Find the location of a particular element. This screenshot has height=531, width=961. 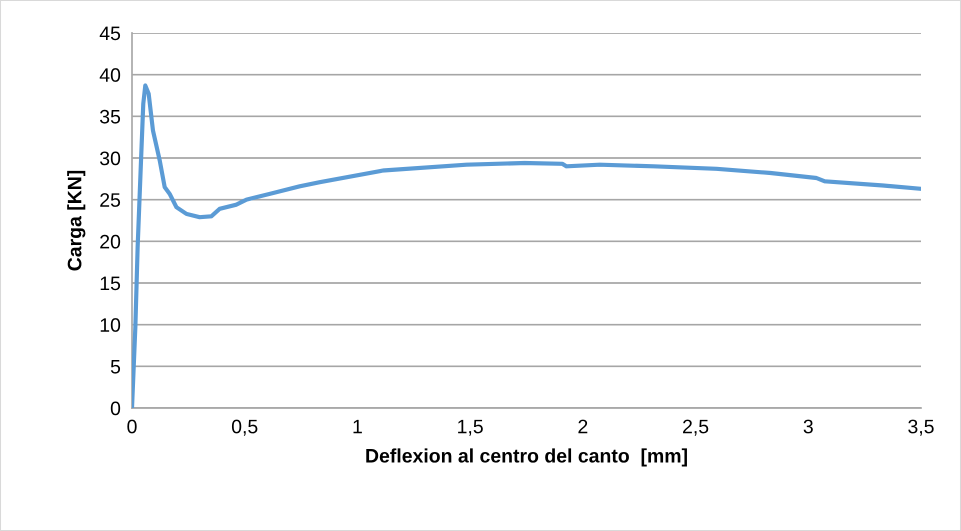

x-tick-label: 1 is located at coordinates (358, 427).